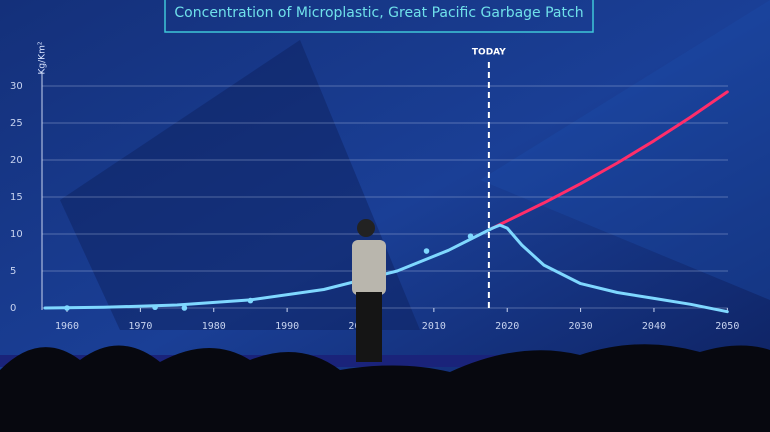  What do you see at coordinates (16, 86) in the screenshot?
I see `y-tick-label: 30` at bounding box center [16, 86].